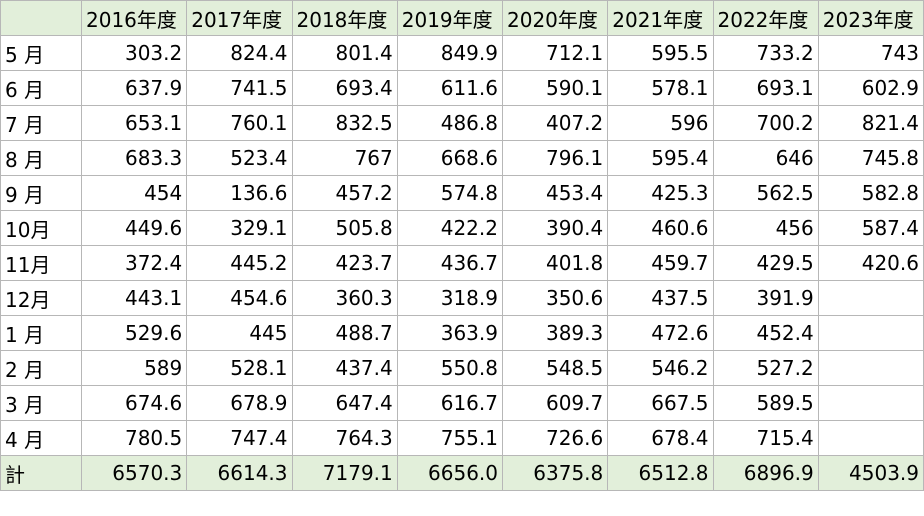 The height and width of the screenshot is (516, 924). What do you see at coordinates (344, 333) in the screenshot?
I see `value-cell: 488.7` at bounding box center [344, 333].